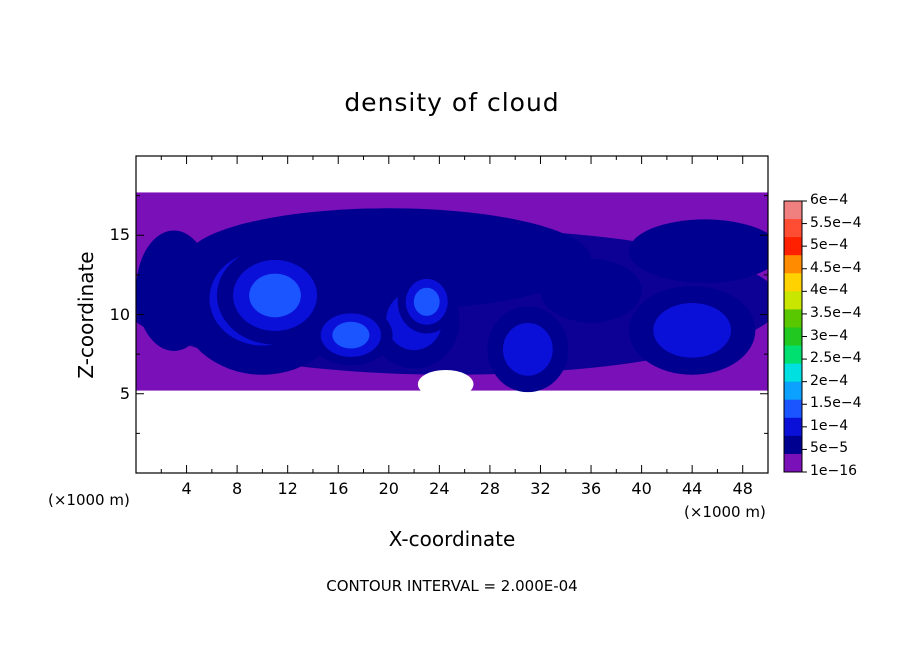 The image size is (904, 654). What do you see at coordinates (829, 380) in the screenshot?
I see `colorbar-label: 2e−4` at bounding box center [829, 380].